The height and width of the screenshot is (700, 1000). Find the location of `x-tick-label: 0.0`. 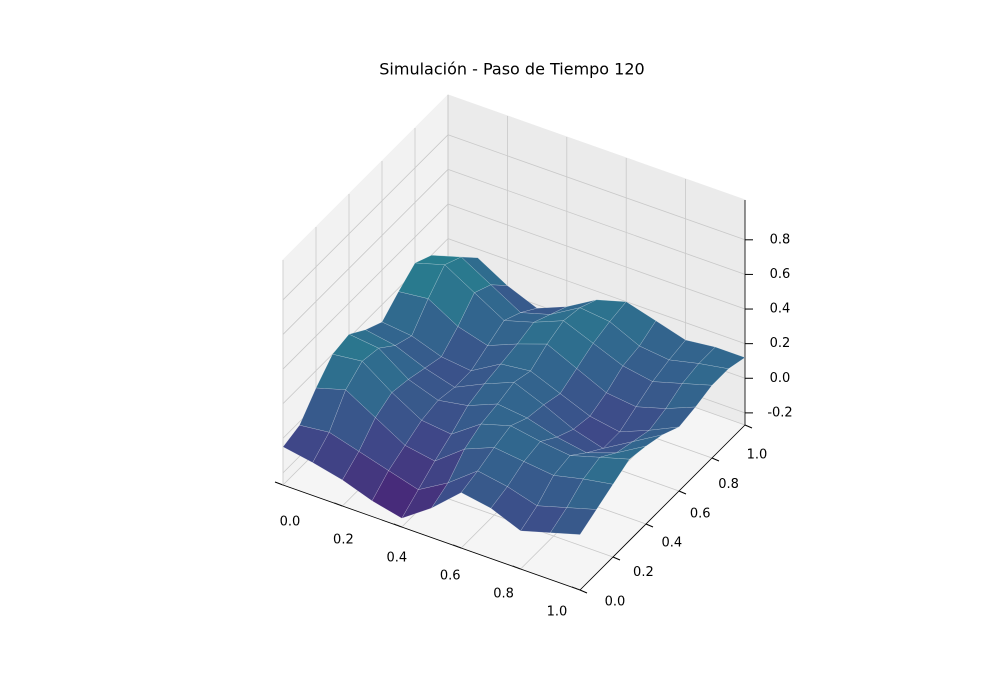

x-tick-label: 0.0 is located at coordinates (290, 522).